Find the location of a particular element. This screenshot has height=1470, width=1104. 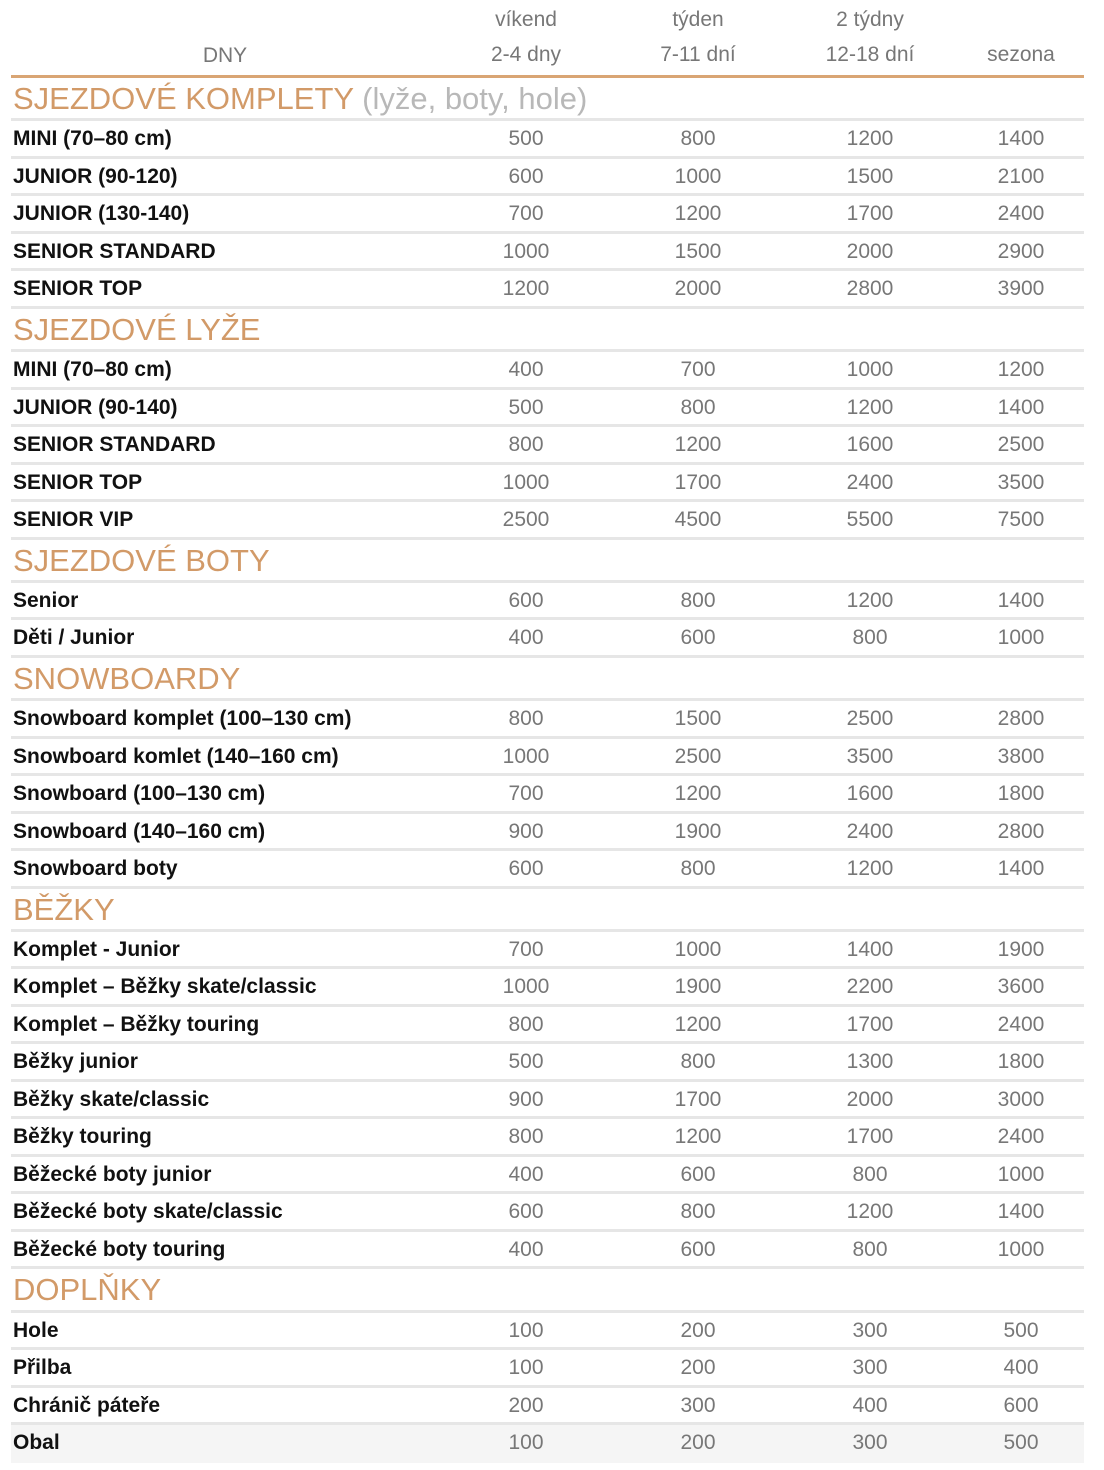

header-col-weekend: víkend 2-4 dny is located at coordinates (526, 37).